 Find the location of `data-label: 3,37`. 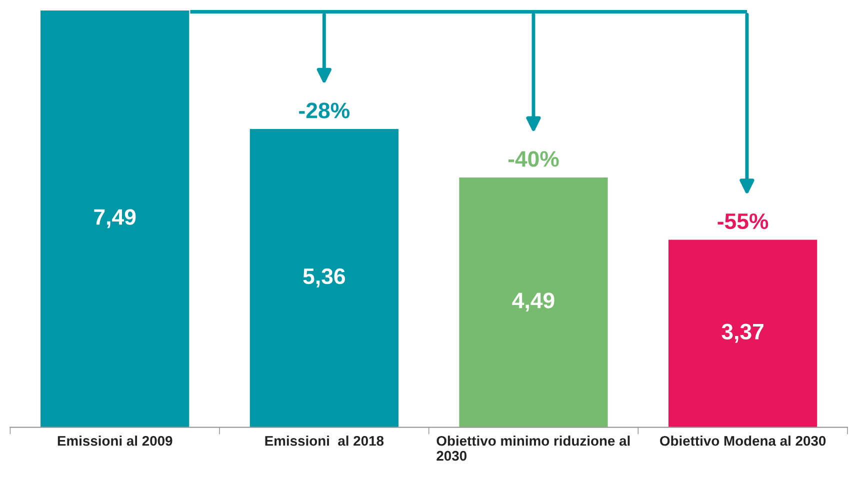

data-label: 3,37 is located at coordinates (743, 333).